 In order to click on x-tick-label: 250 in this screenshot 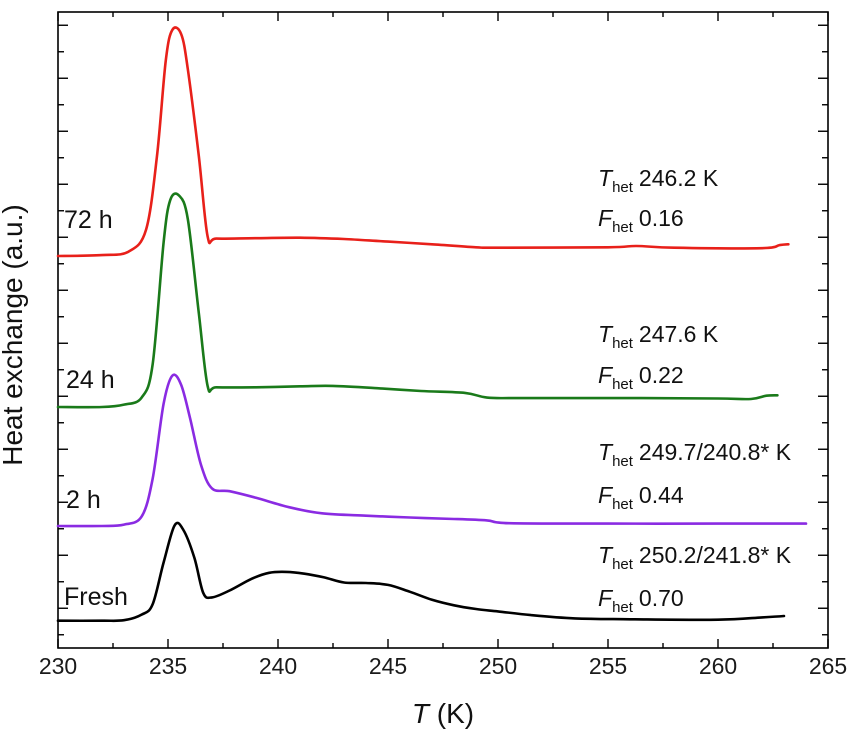, I will do `click(498, 666)`.